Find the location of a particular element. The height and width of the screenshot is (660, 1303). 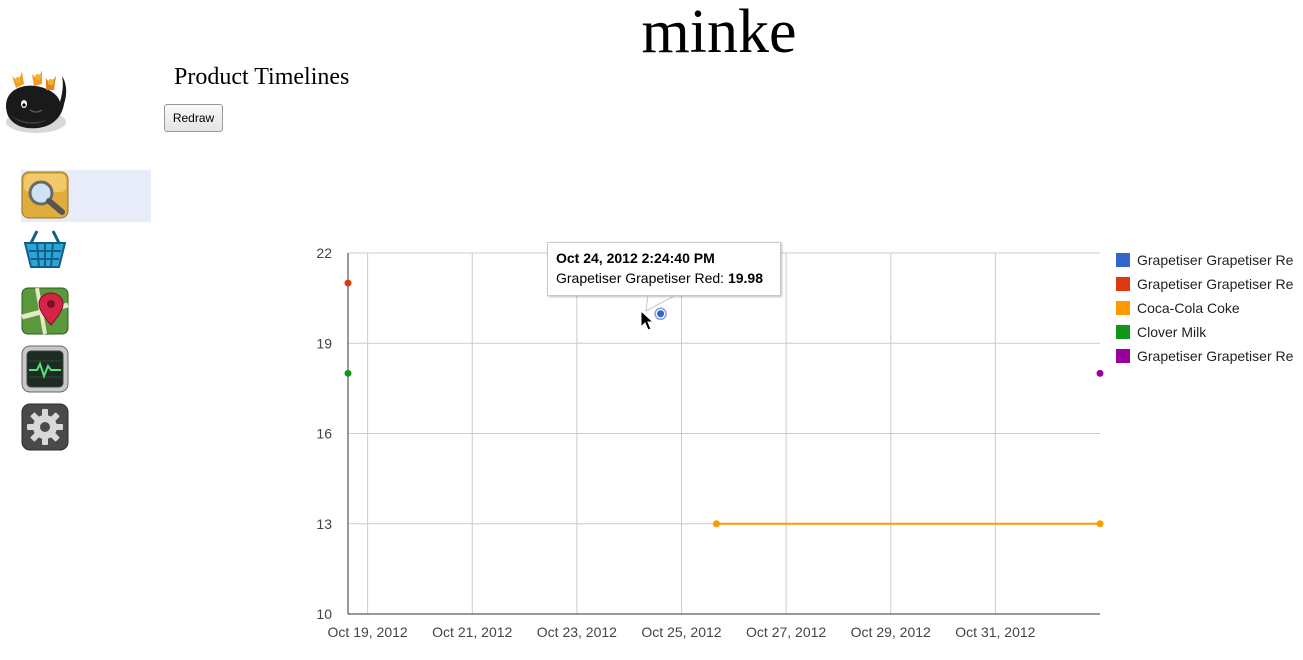

basket-icon is located at coordinates (45, 249).